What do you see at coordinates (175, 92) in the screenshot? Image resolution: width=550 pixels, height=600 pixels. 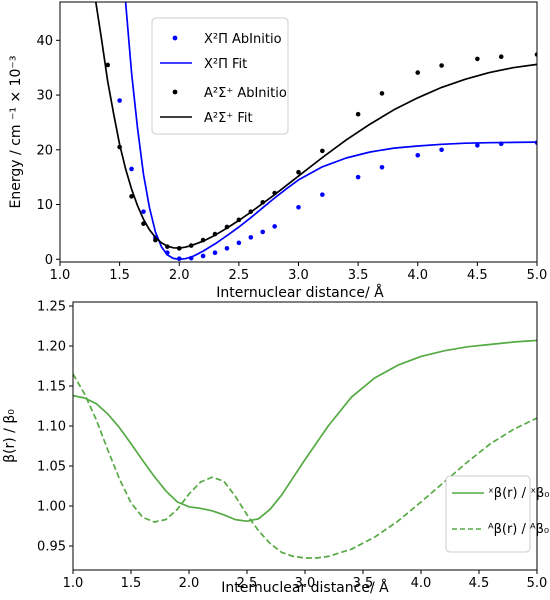 I see `legend-marker-a-abinitio` at bounding box center [175, 92].